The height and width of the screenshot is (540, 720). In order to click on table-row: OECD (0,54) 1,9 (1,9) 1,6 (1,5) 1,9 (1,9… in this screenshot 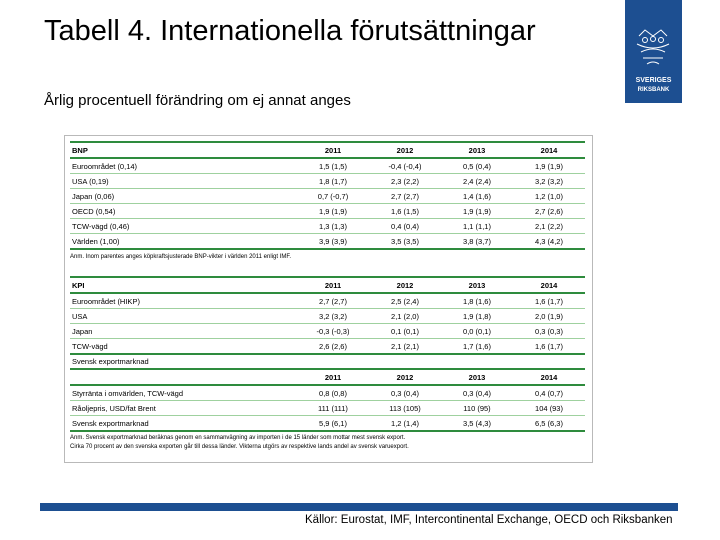, I will do `click(327, 211)`.